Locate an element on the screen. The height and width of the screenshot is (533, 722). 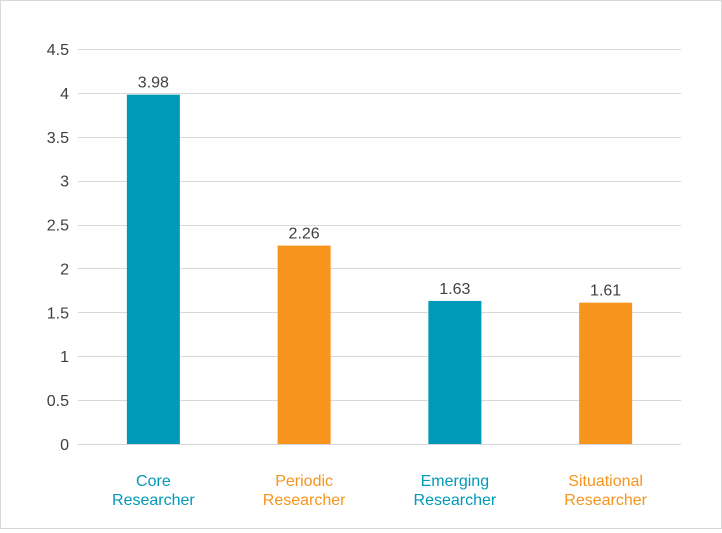
x-category-label-line: Emerging is located at coordinates (455, 481).